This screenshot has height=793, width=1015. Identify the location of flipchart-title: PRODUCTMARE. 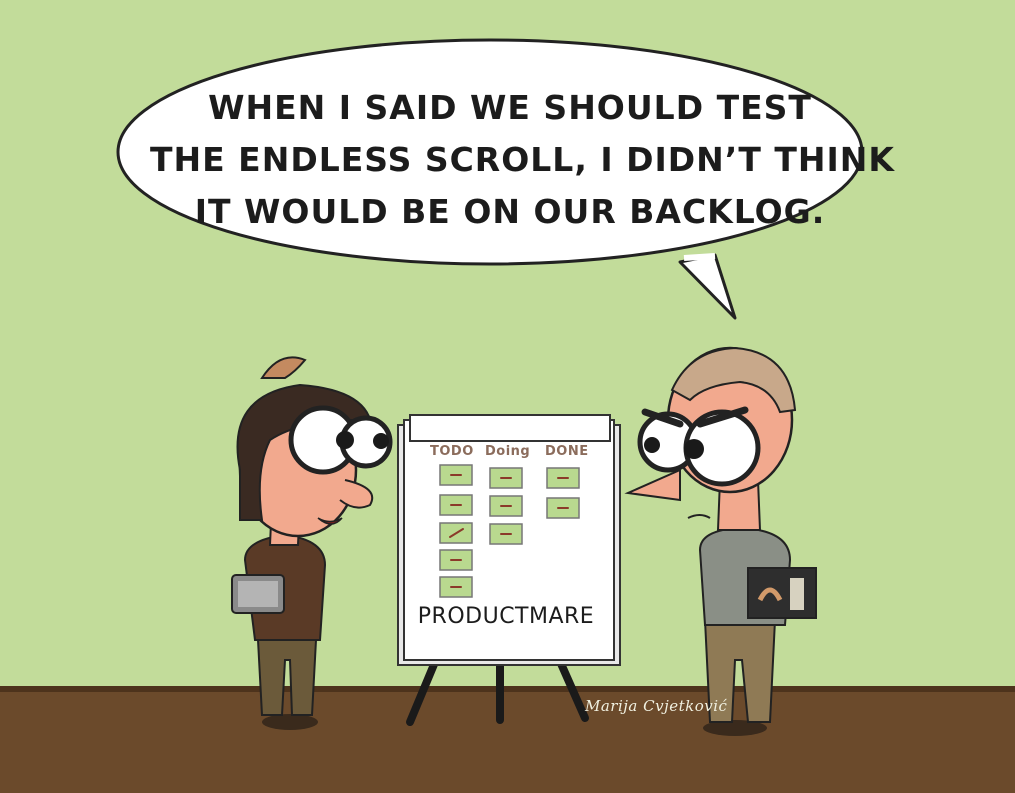
(506, 616).